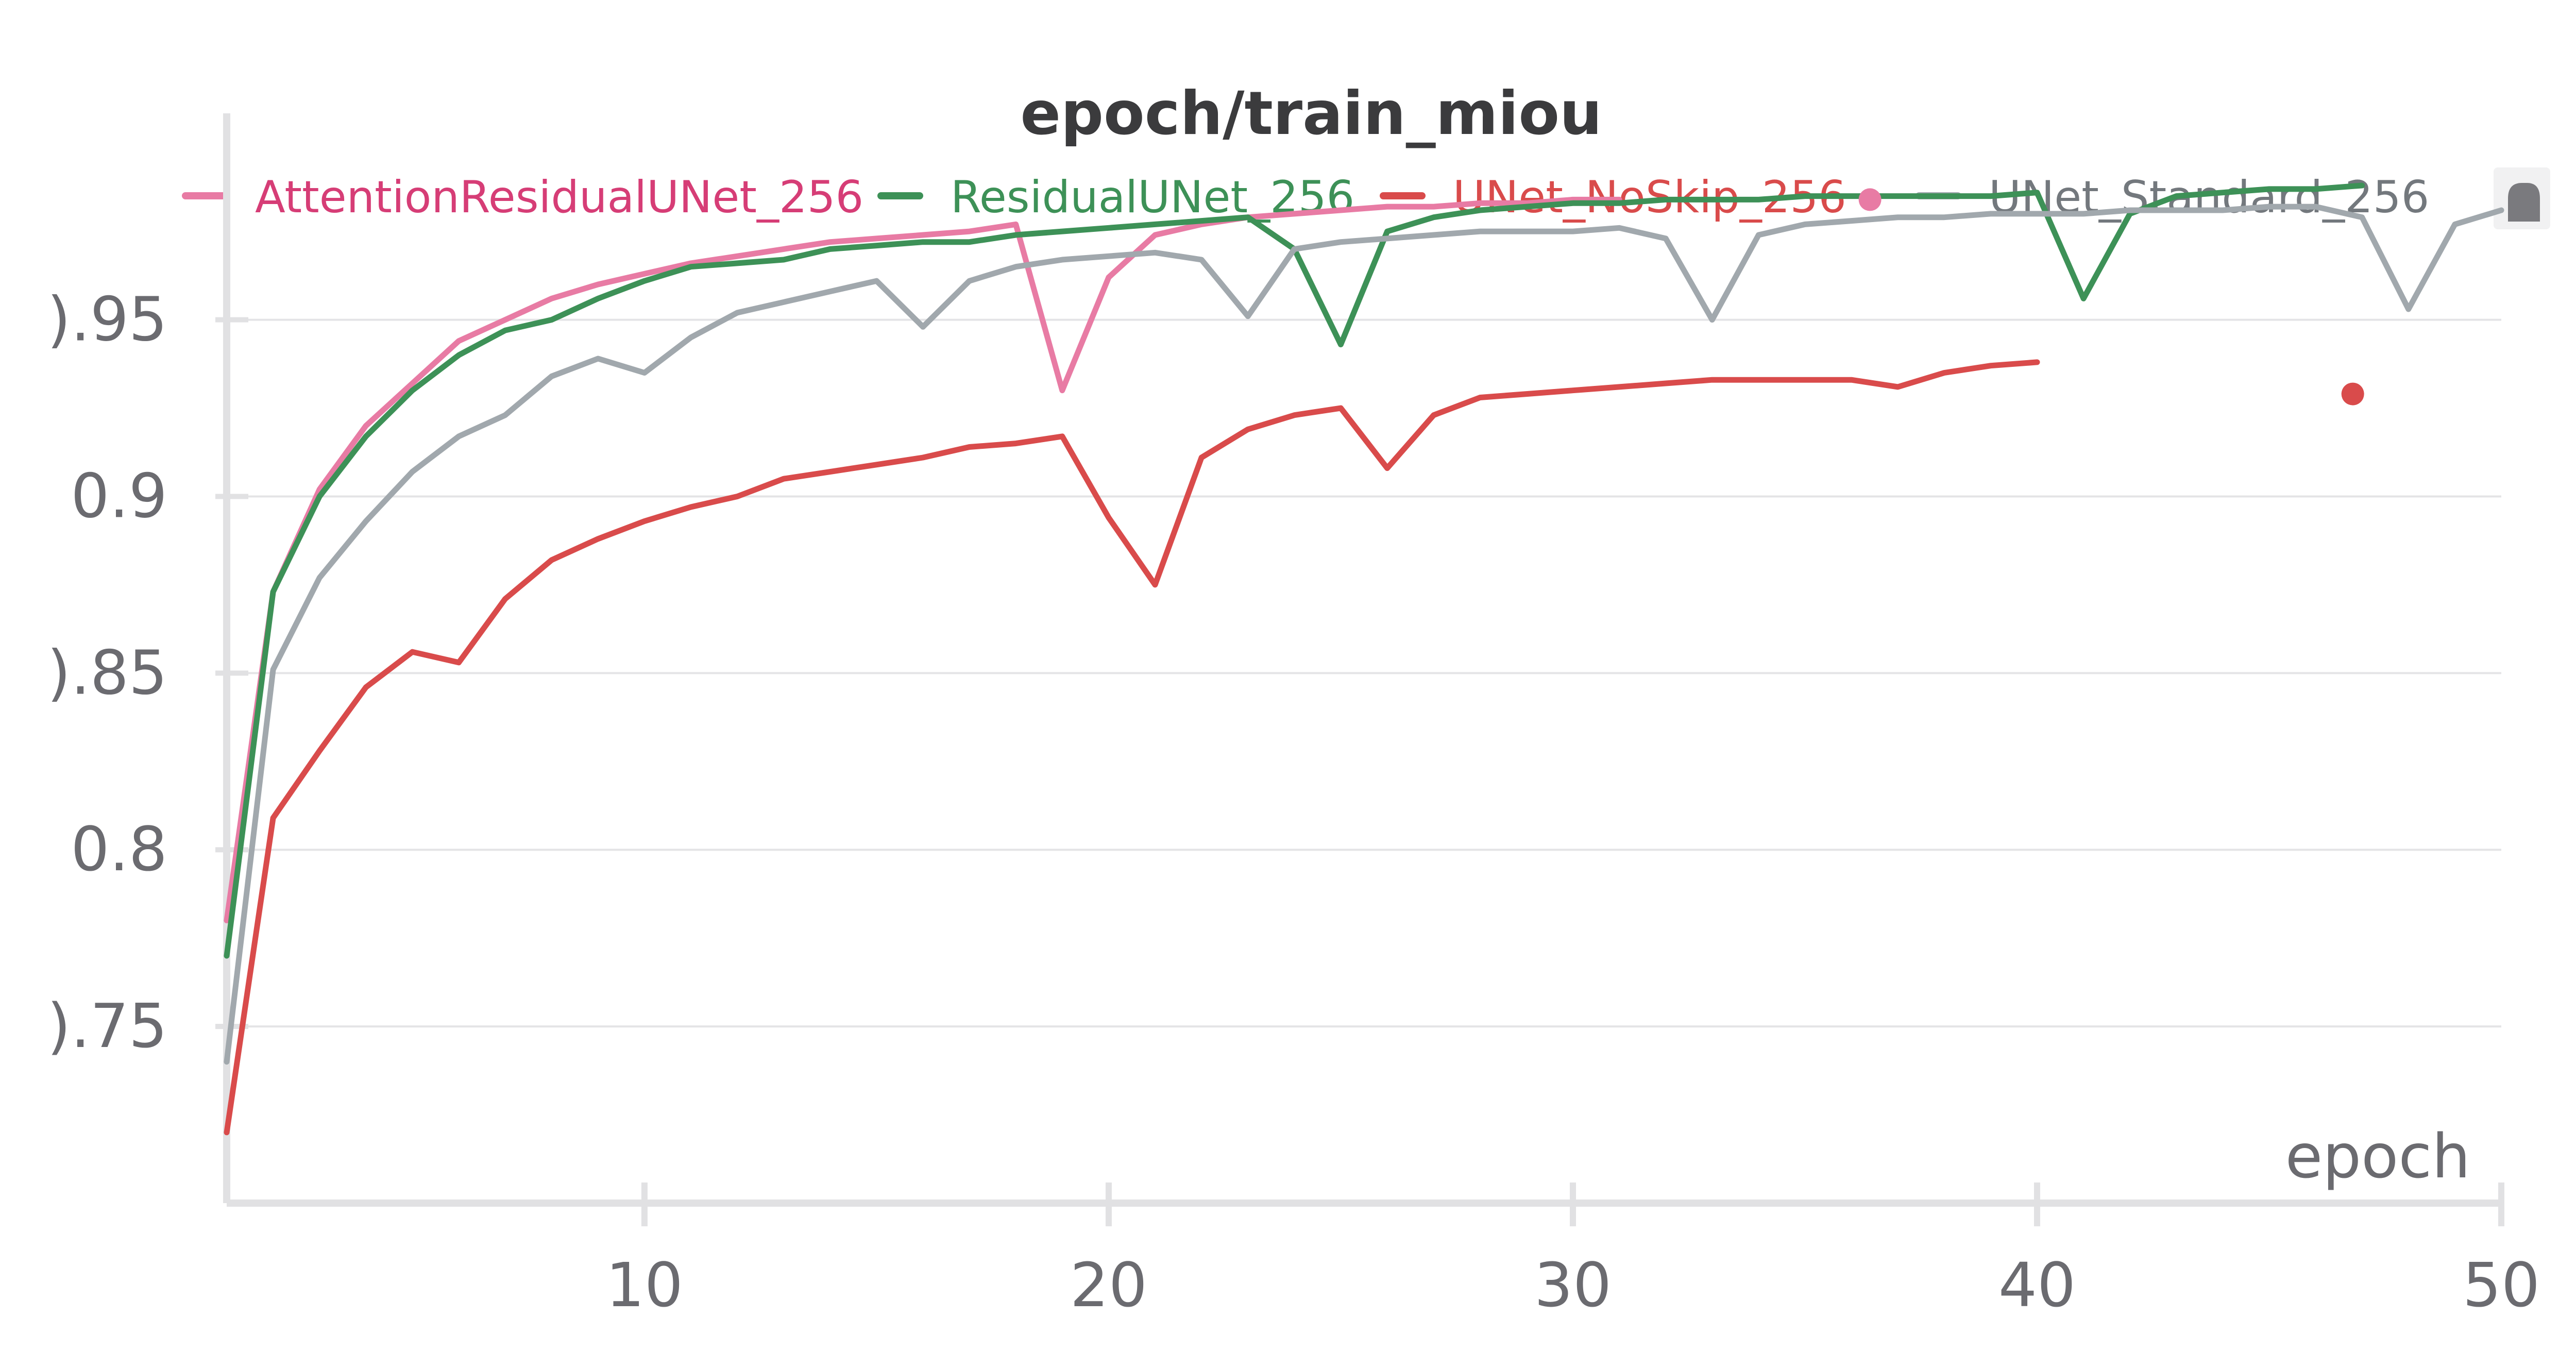 The image size is (2576, 1368). I want to click on legend-menu-icon, so click(2522, 198).